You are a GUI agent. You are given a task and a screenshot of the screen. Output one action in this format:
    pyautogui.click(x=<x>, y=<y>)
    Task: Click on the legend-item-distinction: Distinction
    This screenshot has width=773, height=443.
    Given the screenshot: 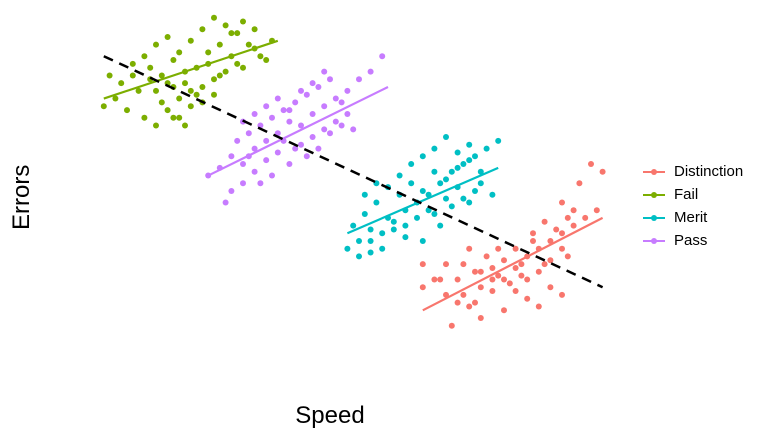 What is the action you would take?
    pyautogui.click(x=691, y=171)
    